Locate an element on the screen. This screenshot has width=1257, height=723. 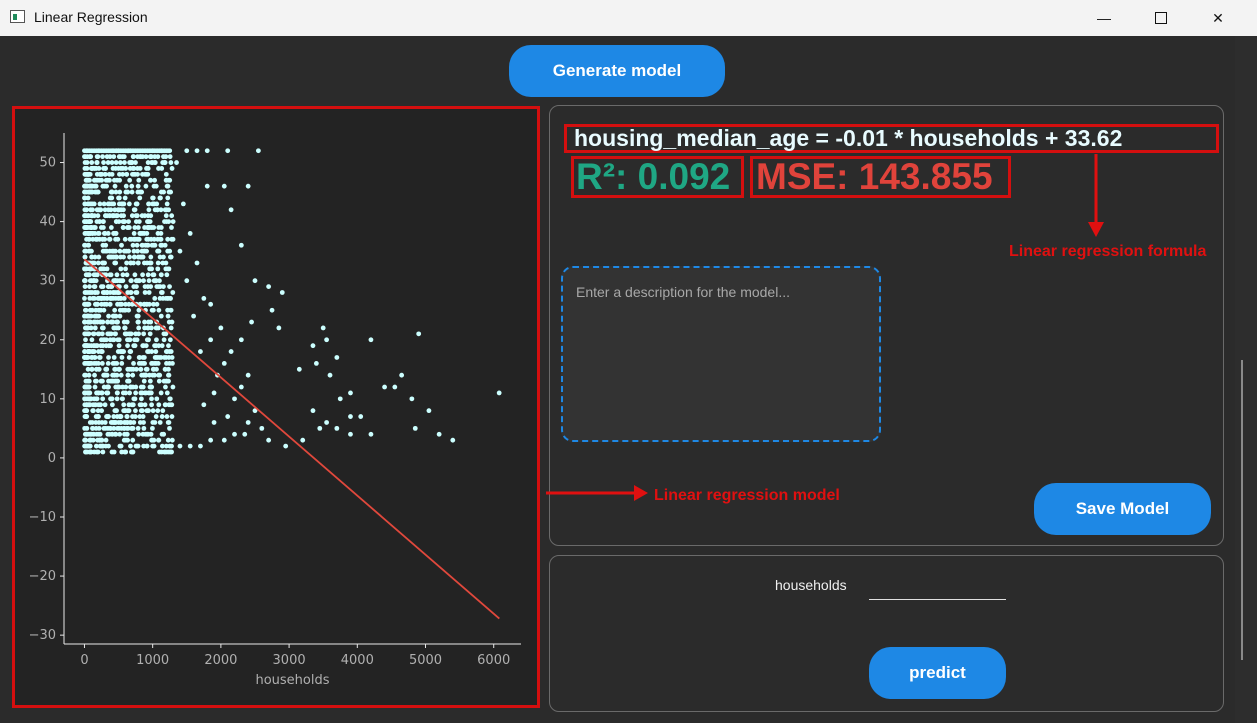
model-description-input is located at coordinates (721, 354).